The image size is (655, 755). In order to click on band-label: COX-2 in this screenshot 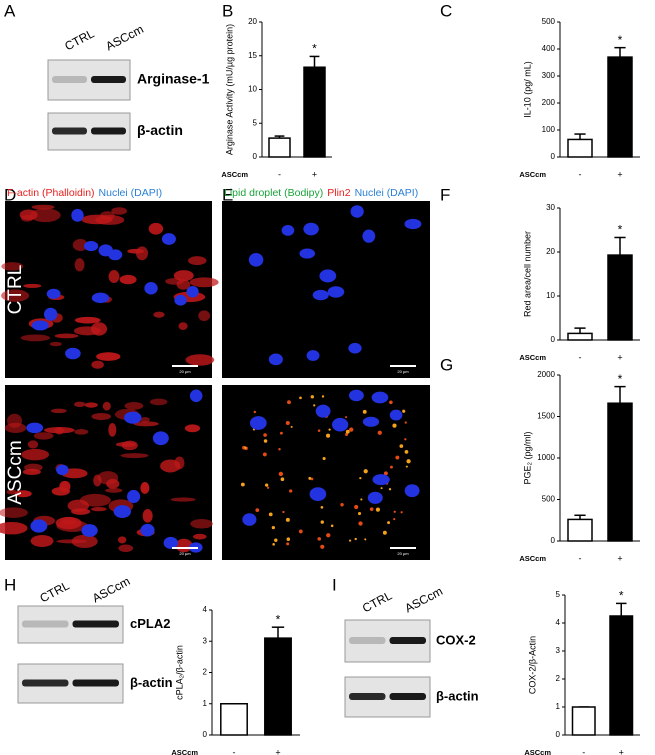, I will do `click(456, 639)`.